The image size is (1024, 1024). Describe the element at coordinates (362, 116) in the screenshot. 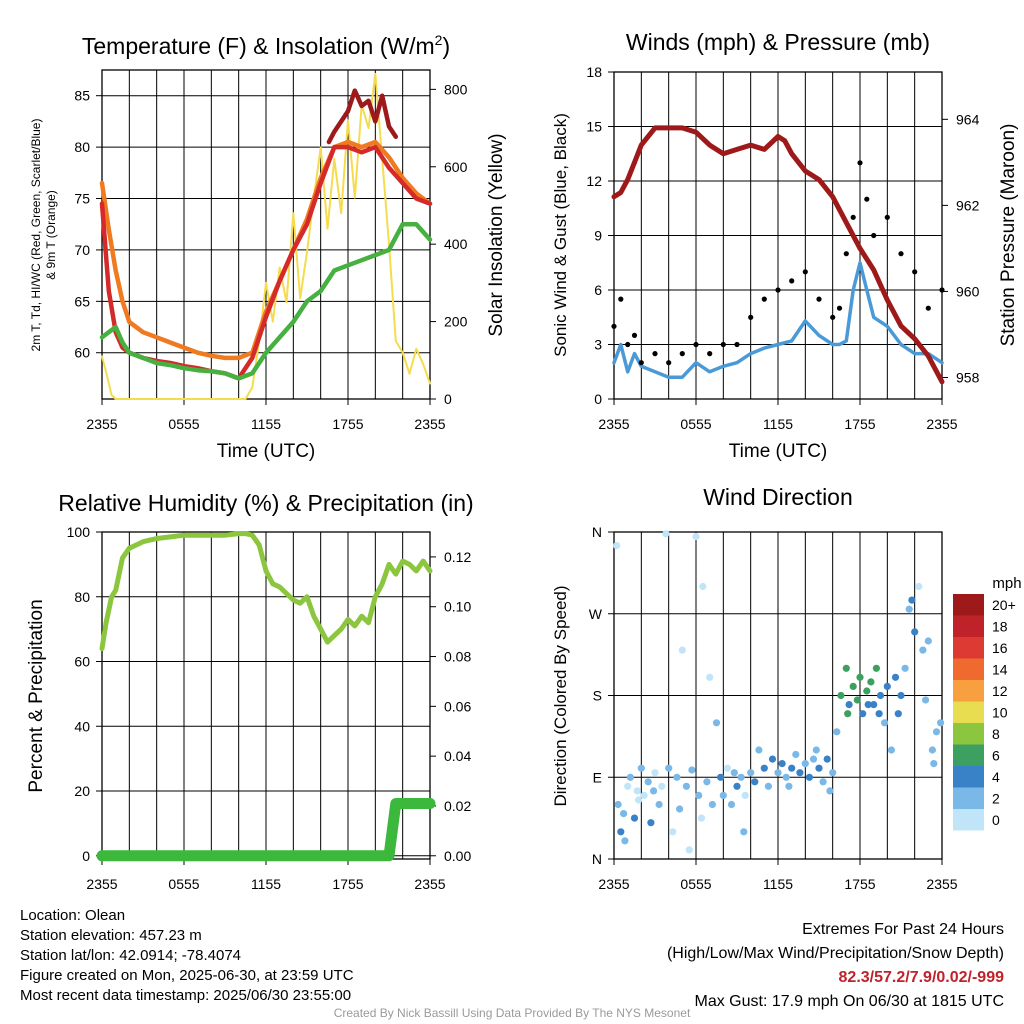

I see `series-line-heat-index` at that location.